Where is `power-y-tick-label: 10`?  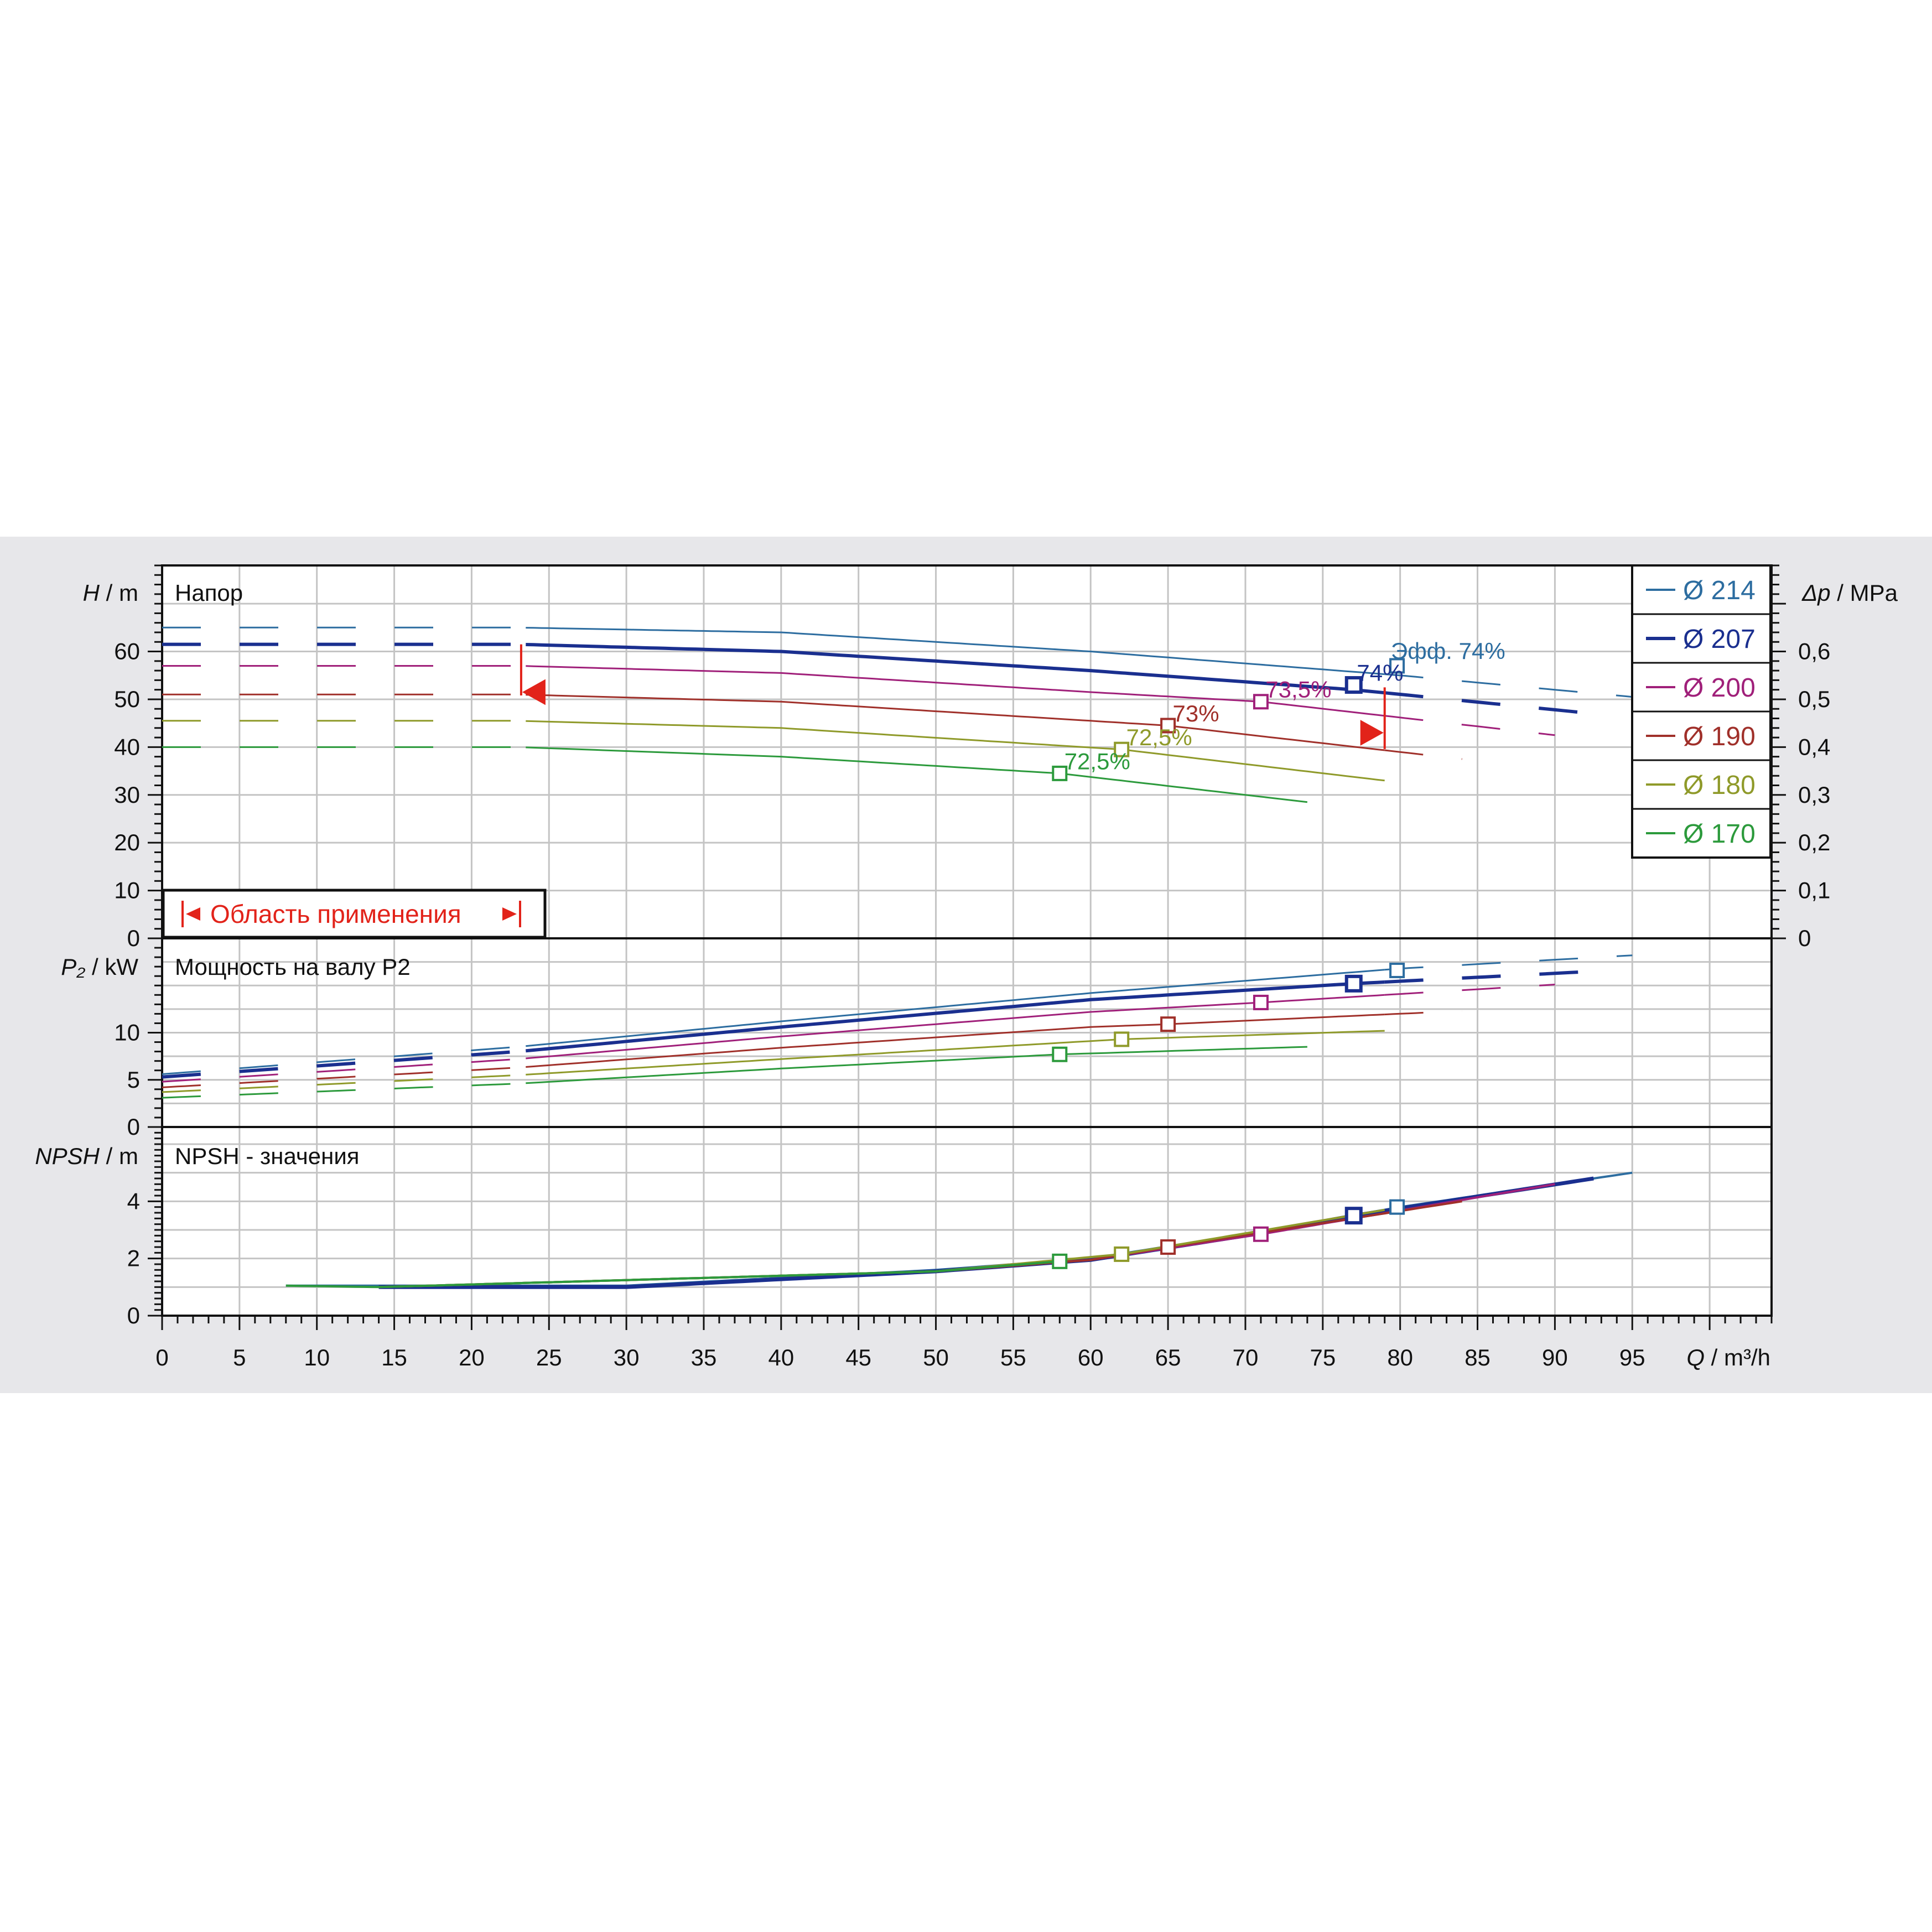 power-y-tick-label: 10 is located at coordinates (127, 1033).